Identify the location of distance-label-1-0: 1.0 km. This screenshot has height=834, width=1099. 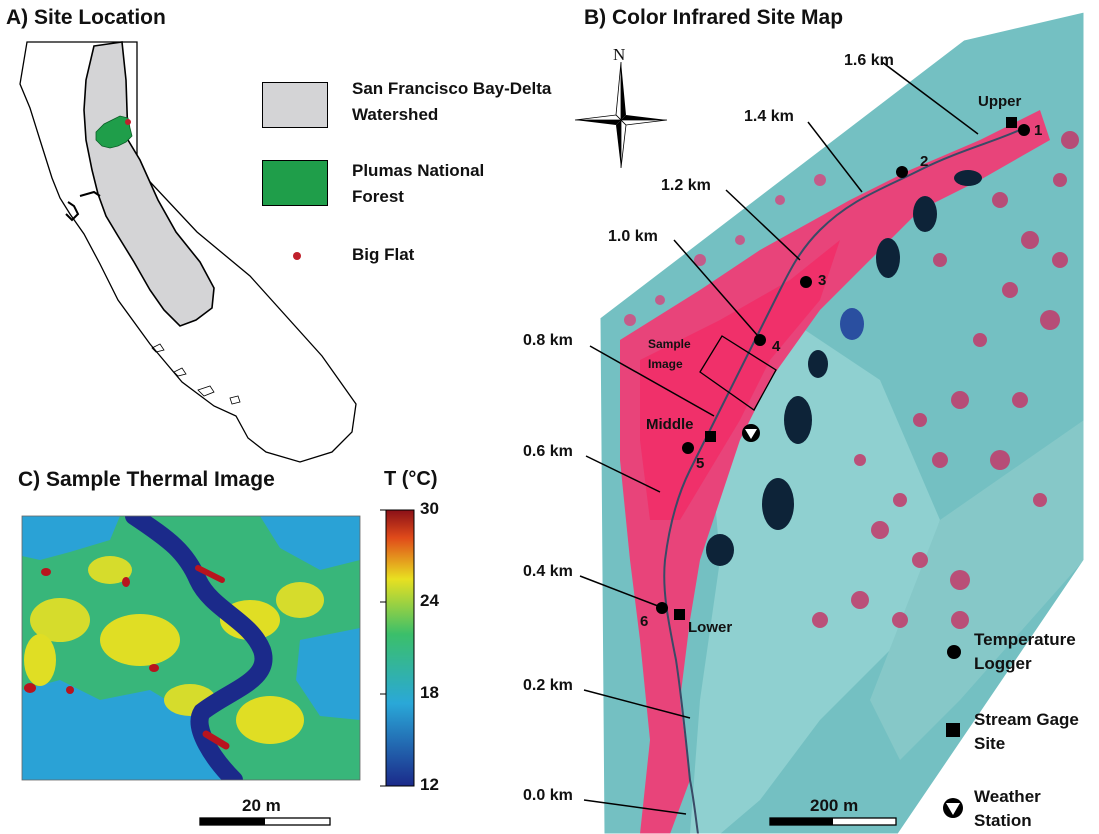
(633, 236).